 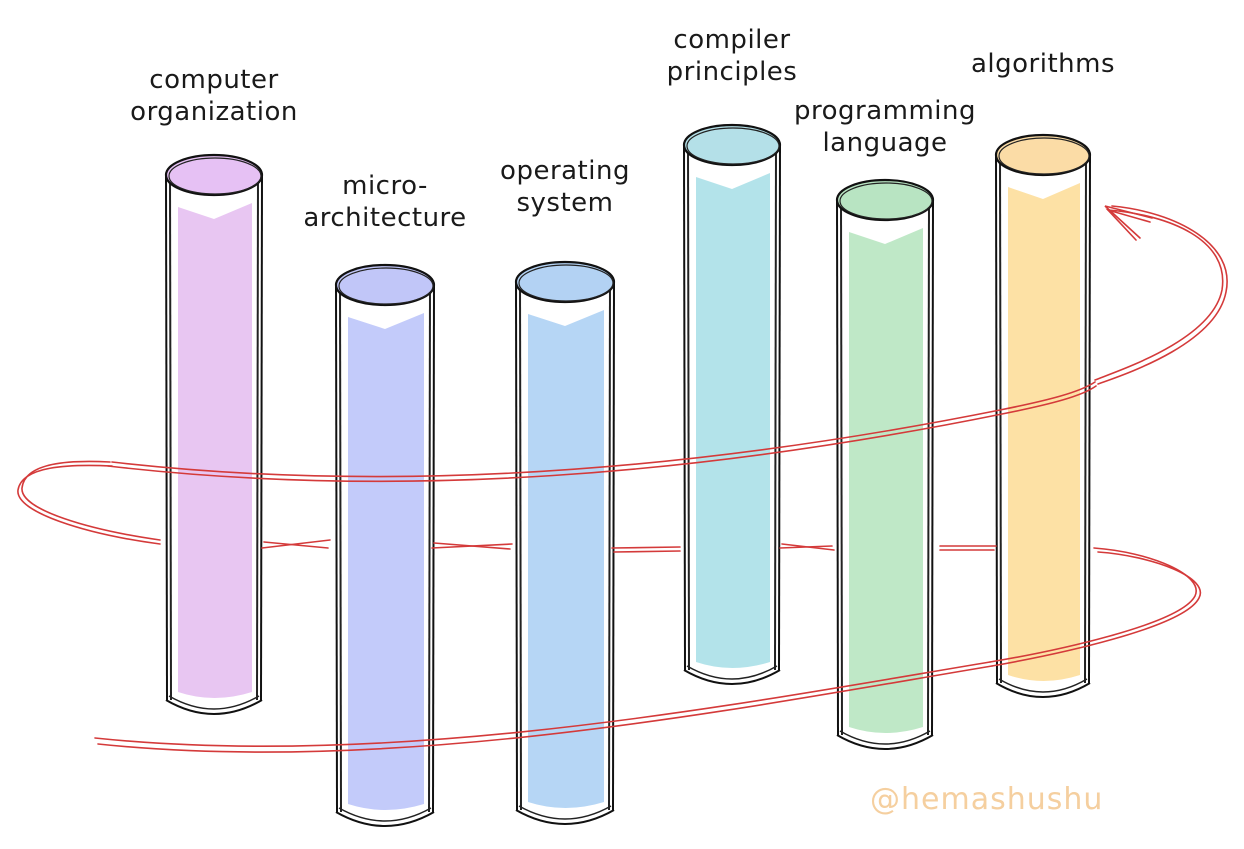 What do you see at coordinates (885, 127) in the screenshot?
I see `pillar-label-4: programming language` at bounding box center [885, 127].